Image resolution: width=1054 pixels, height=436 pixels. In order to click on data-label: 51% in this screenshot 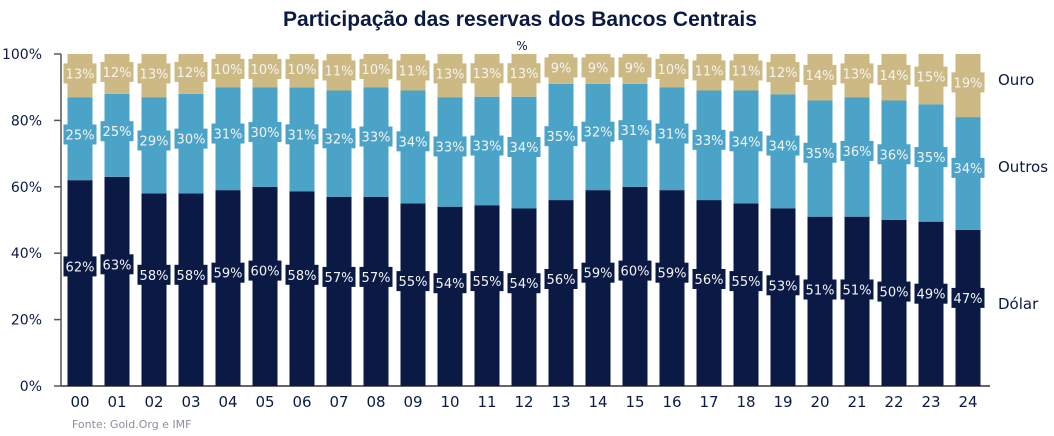, I will do `click(820, 291)`.